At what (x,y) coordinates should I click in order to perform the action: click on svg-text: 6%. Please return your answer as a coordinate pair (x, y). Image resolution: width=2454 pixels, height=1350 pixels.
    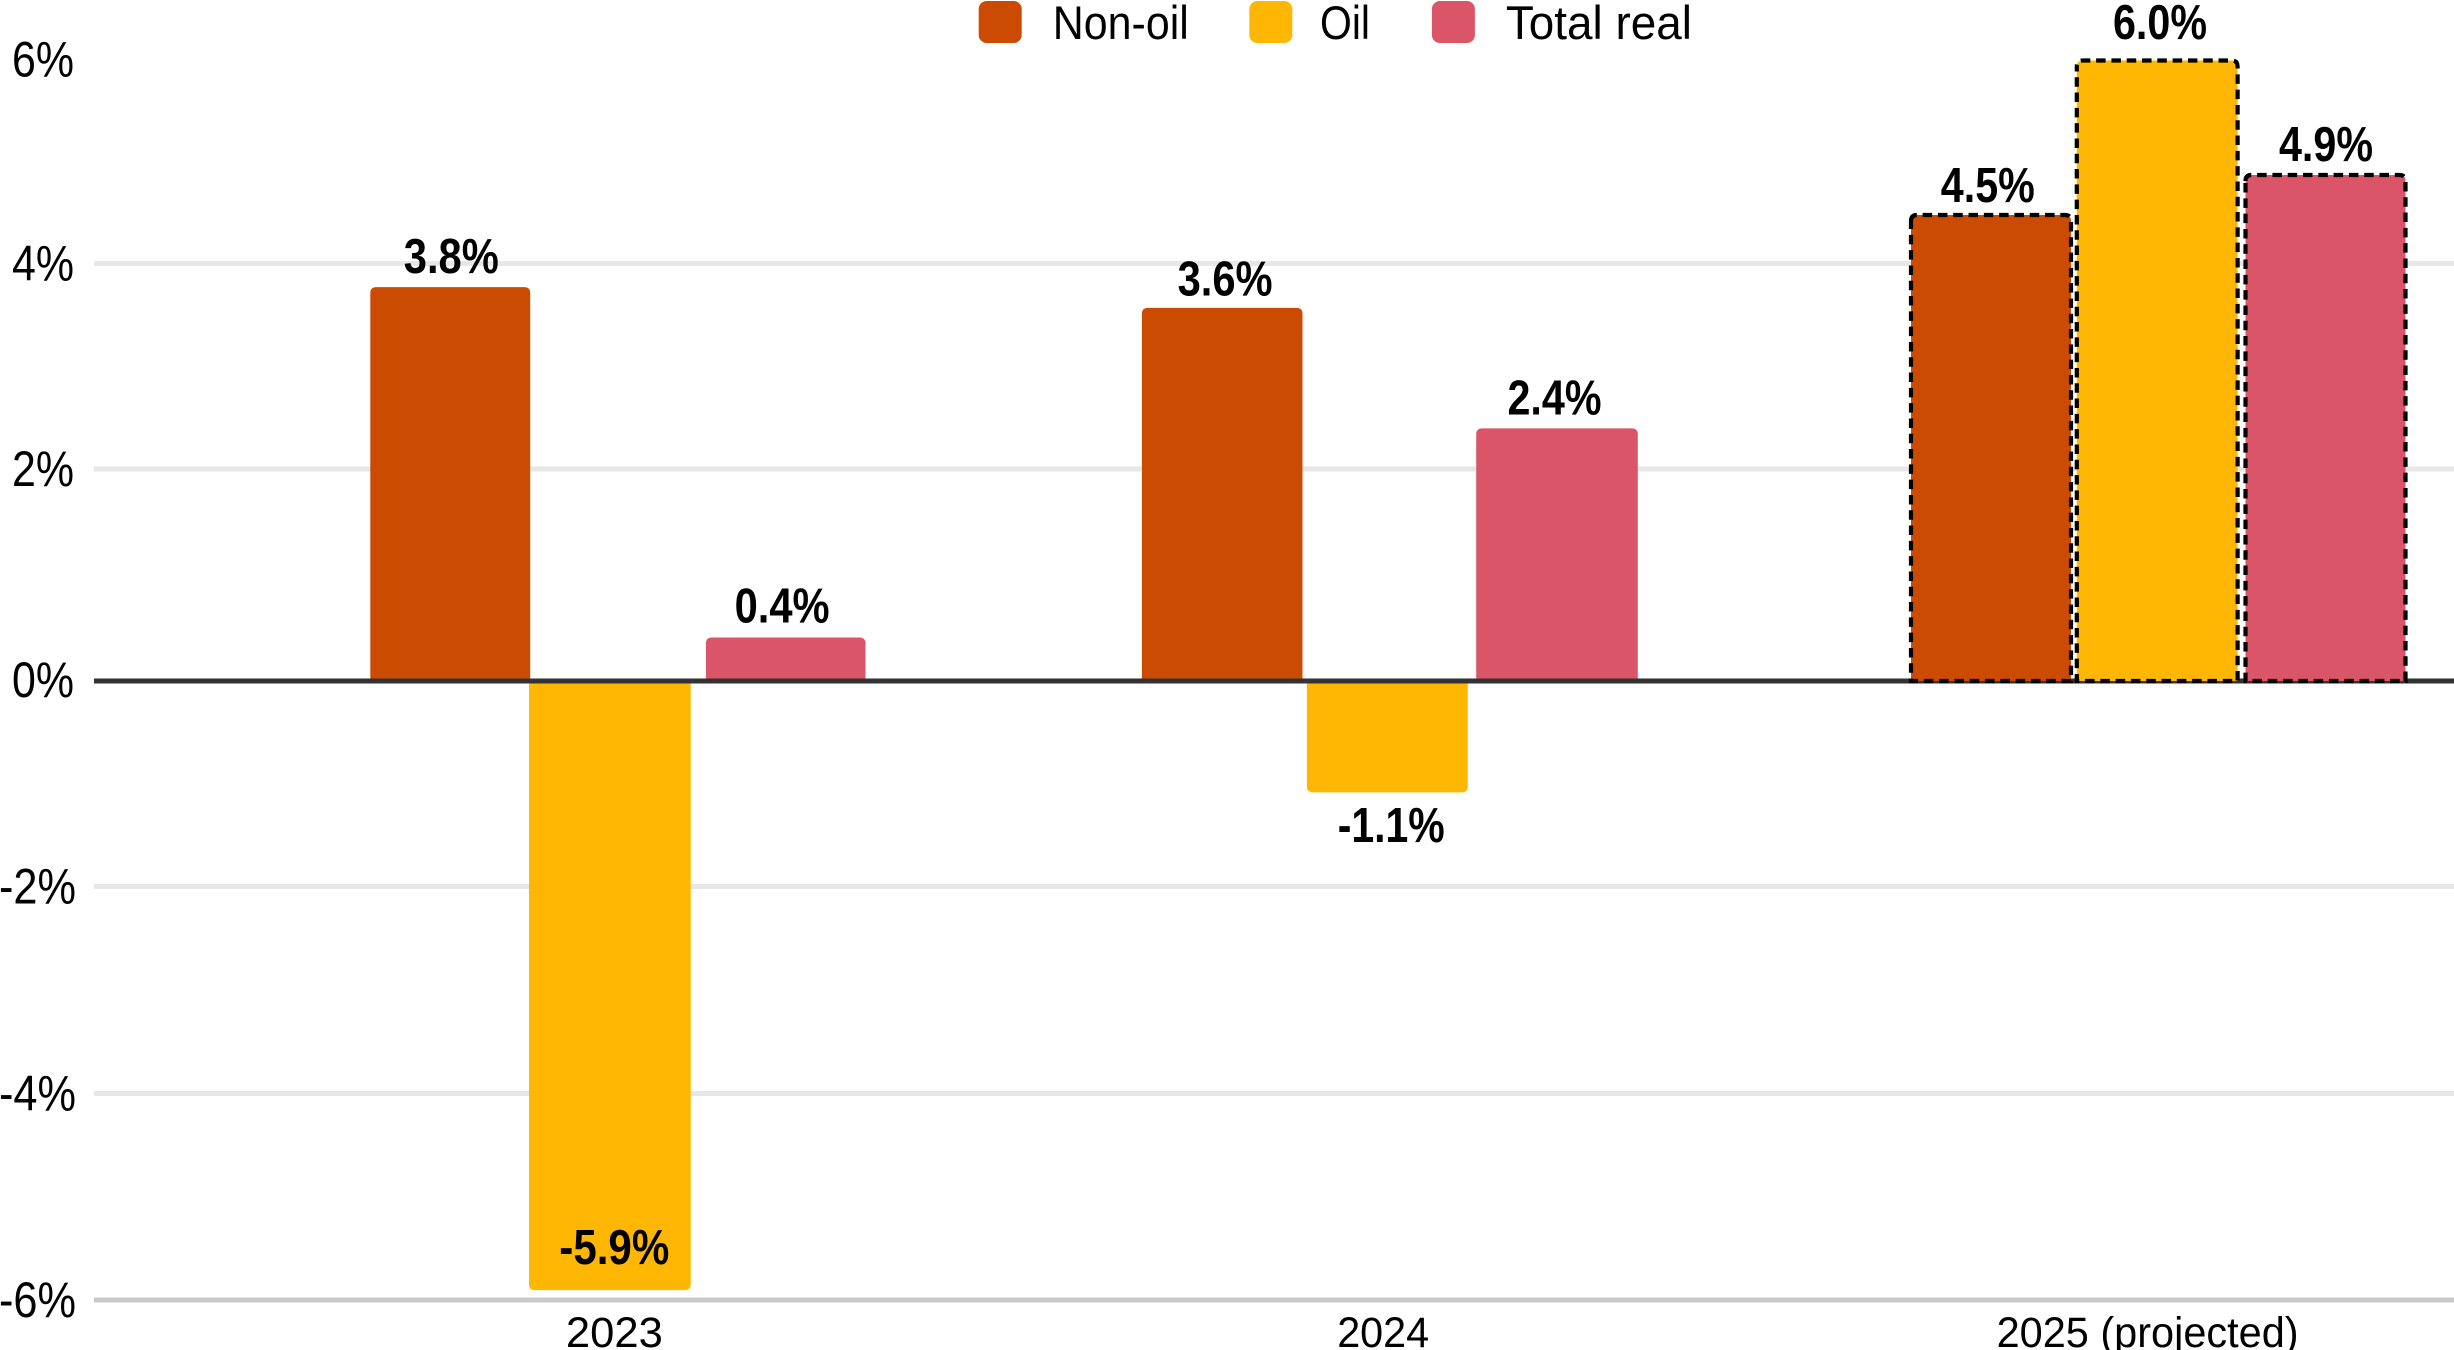
    Looking at the image, I should click on (43, 60).